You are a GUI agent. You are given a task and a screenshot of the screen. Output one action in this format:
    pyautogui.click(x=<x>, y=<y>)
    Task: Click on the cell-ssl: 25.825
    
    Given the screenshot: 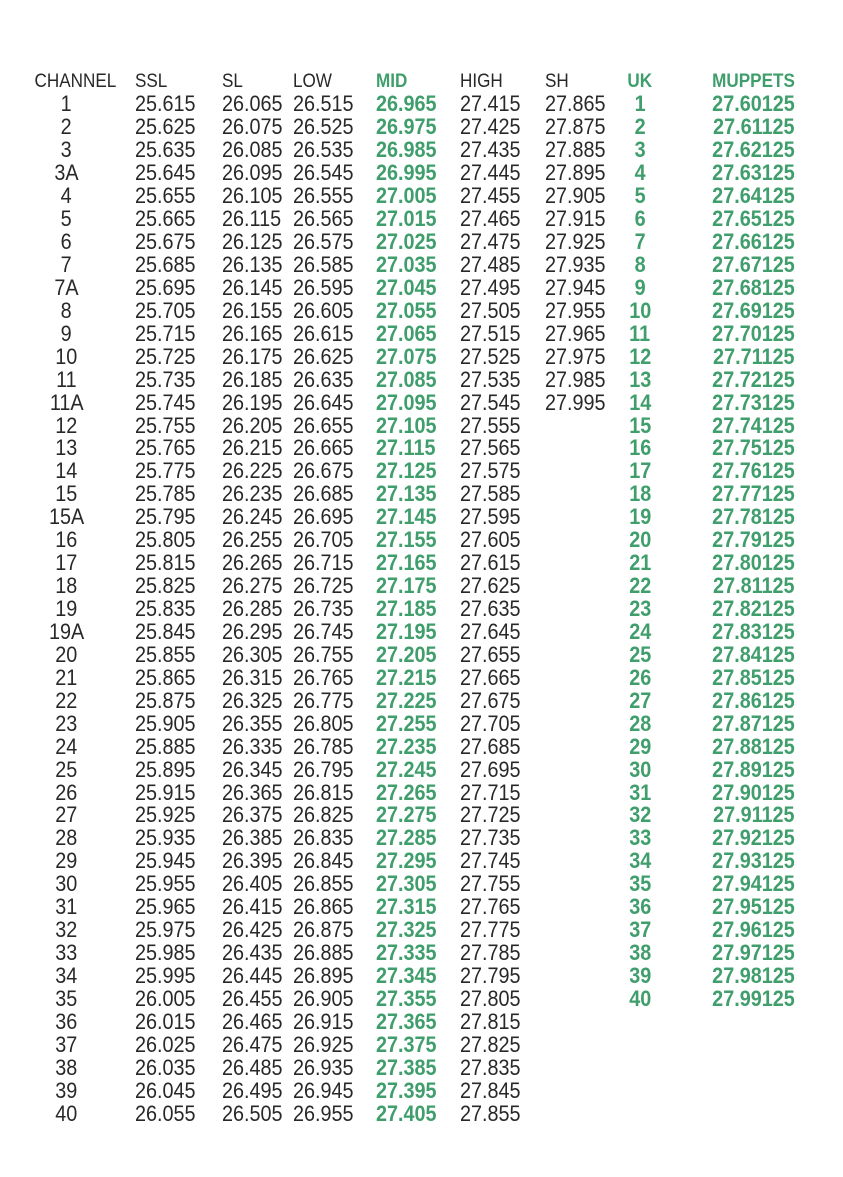 What is the action you would take?
    pyautogui.click(x=166, y=586)
    